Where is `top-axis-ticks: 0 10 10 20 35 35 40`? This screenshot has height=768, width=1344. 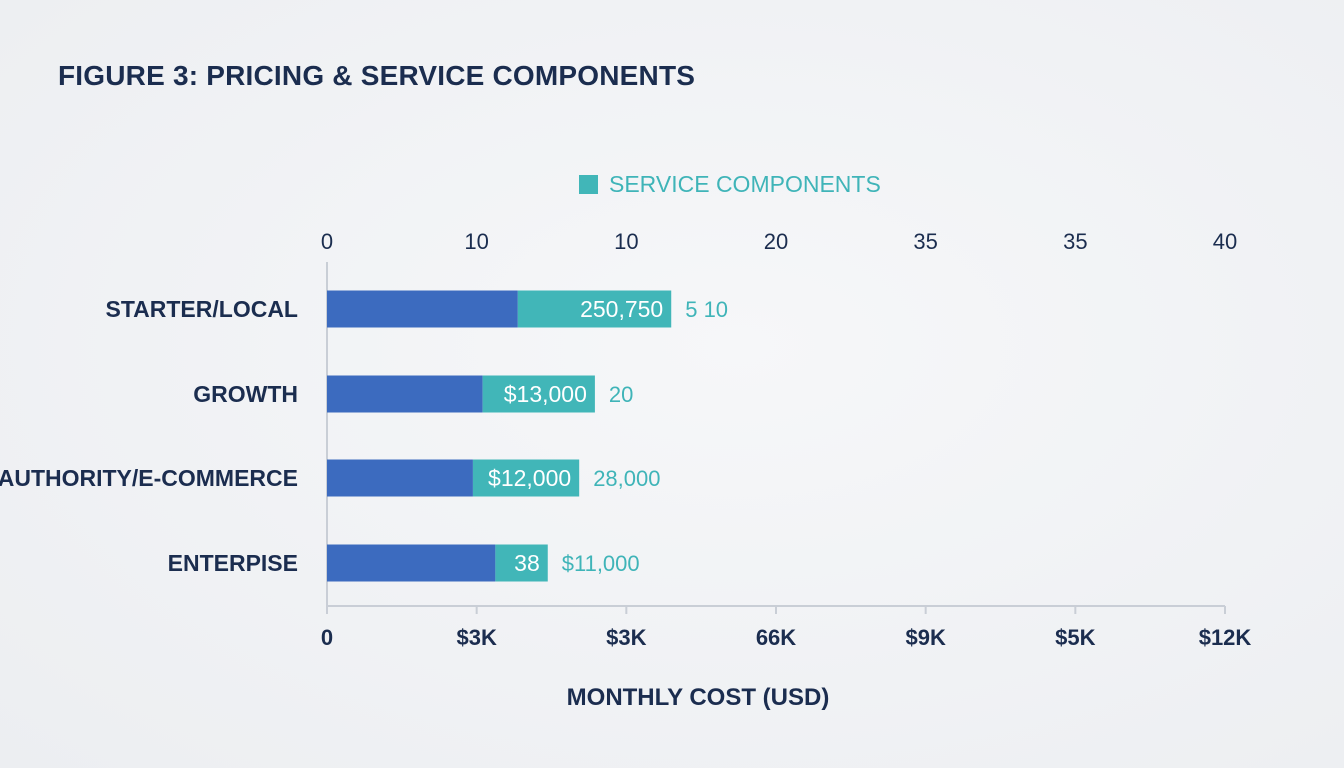 top-axis-ticks: 0 10 10 20 35 35 40 is located at coordinates (779, 241).